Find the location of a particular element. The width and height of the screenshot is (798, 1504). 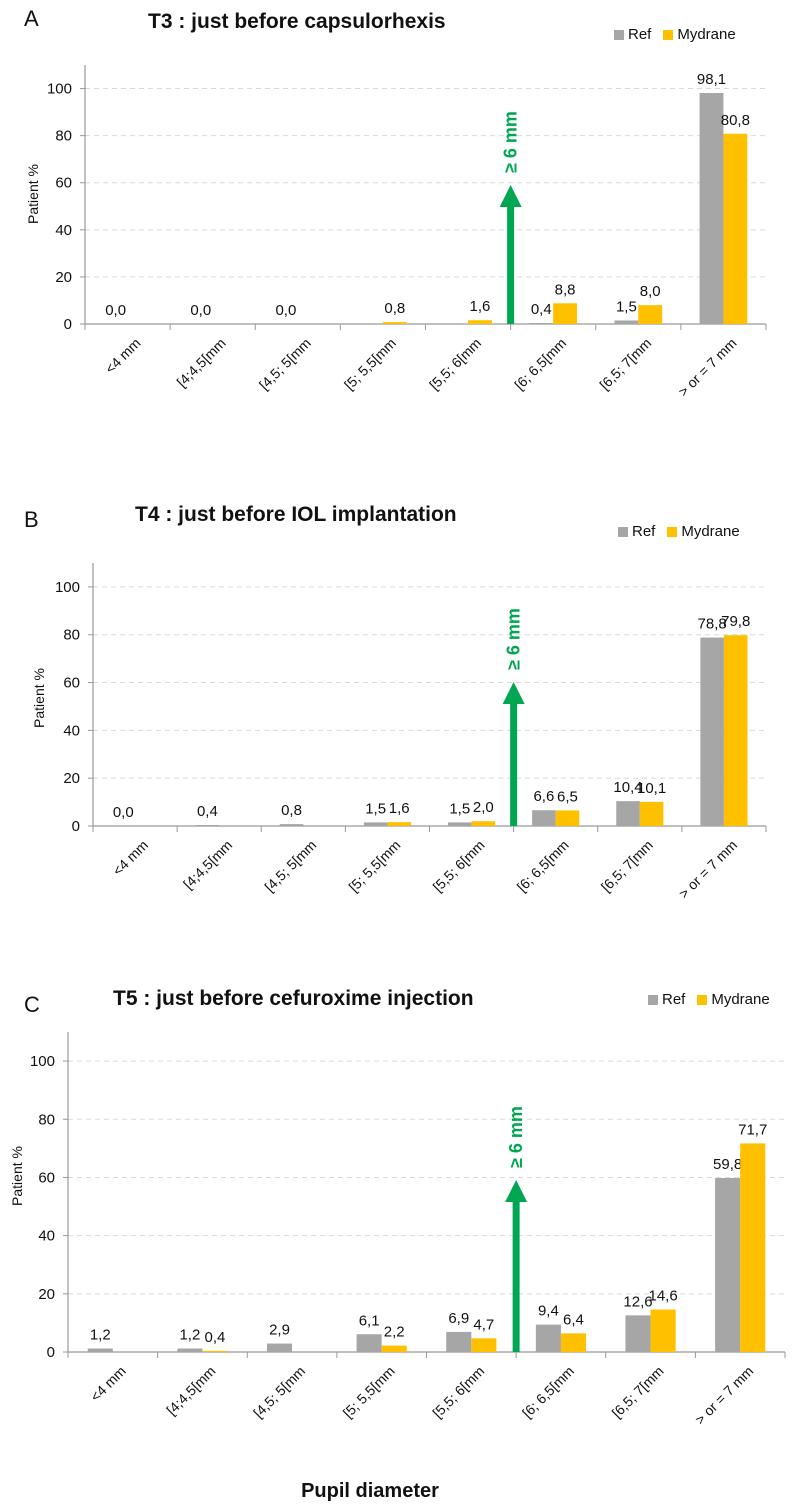

data-label-ref: 78,8 is located at coordinates (712, 624).